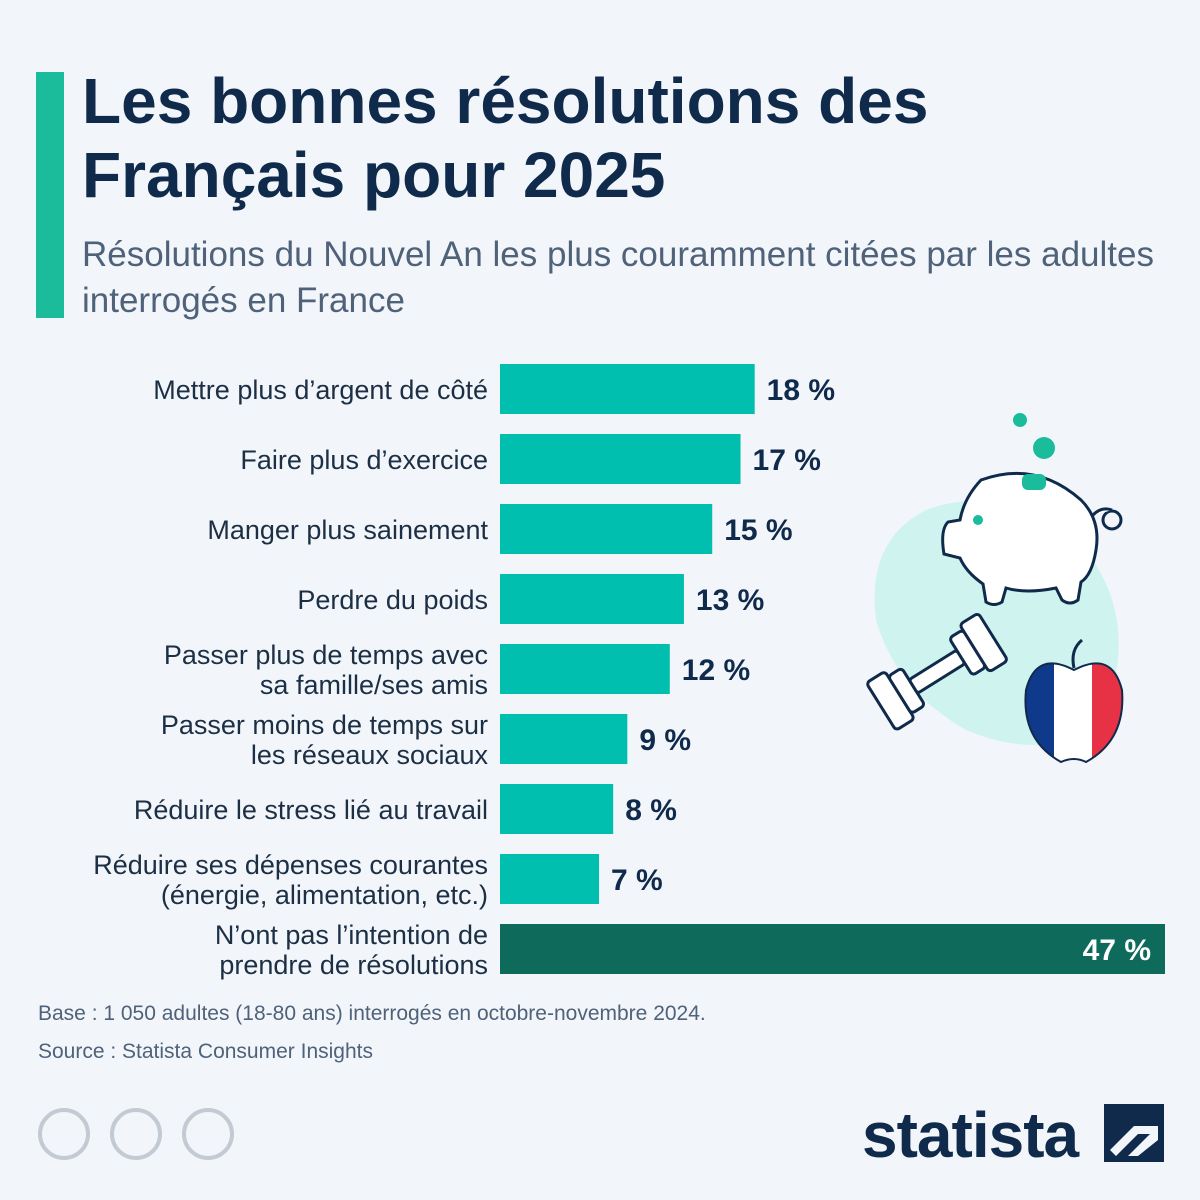 This screenshot has width=1200, height=1200. Describe the element at coordinates (324, 725) in the screenshot. I see `category-label-5-line-0: Passer moins de temps sur` at that location.